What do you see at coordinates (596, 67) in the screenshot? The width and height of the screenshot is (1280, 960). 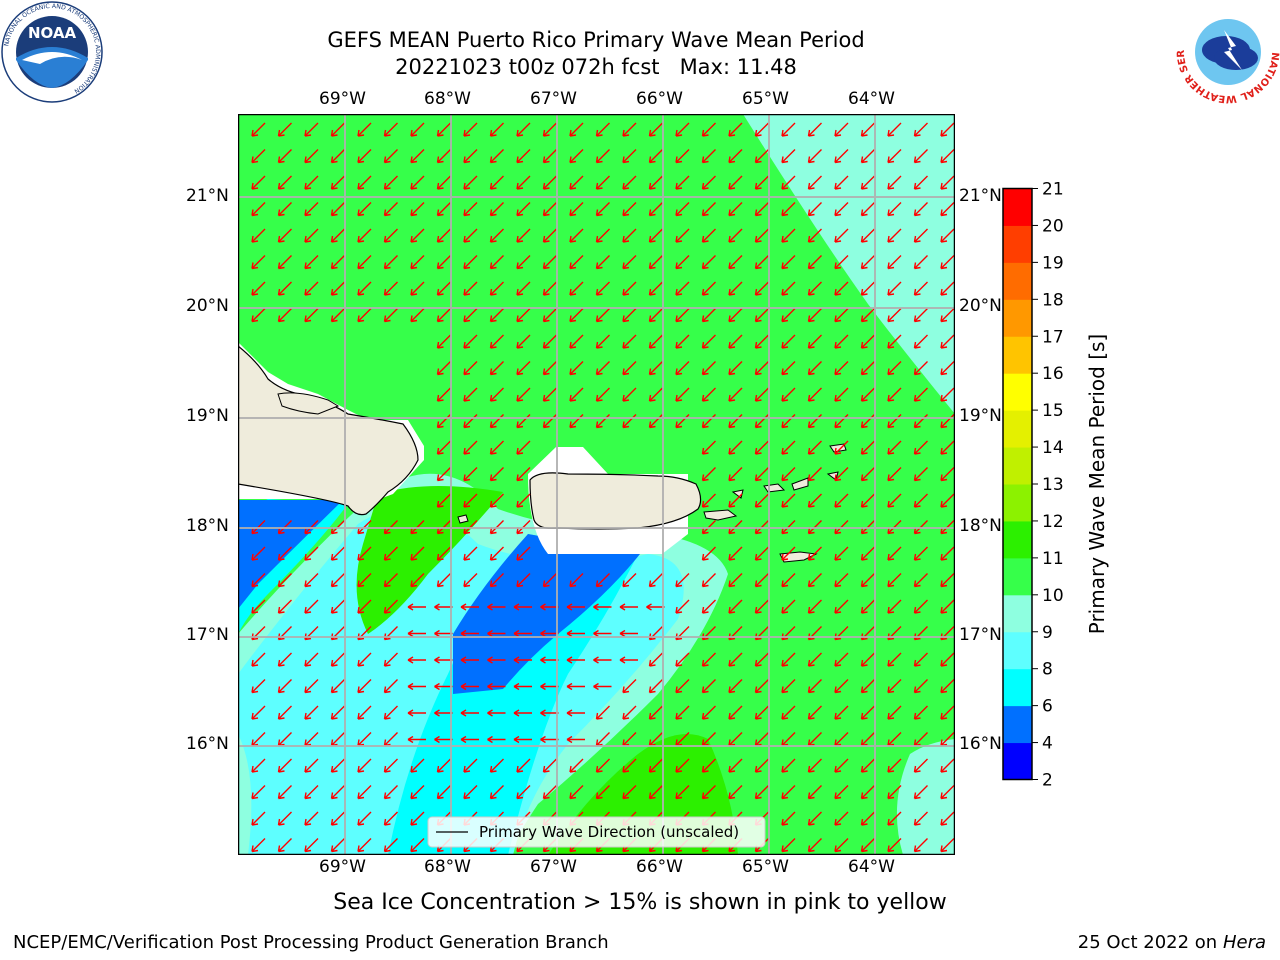 I see `map-title-line2: 20221023 t00z 072h fcst Max: 11.48` at bounding box center [596, 67].